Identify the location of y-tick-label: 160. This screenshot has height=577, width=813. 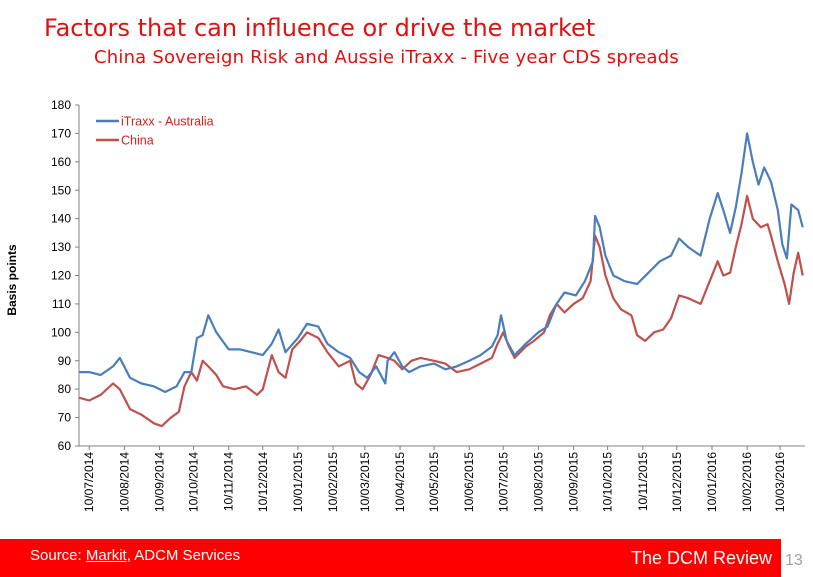
(61, 162).